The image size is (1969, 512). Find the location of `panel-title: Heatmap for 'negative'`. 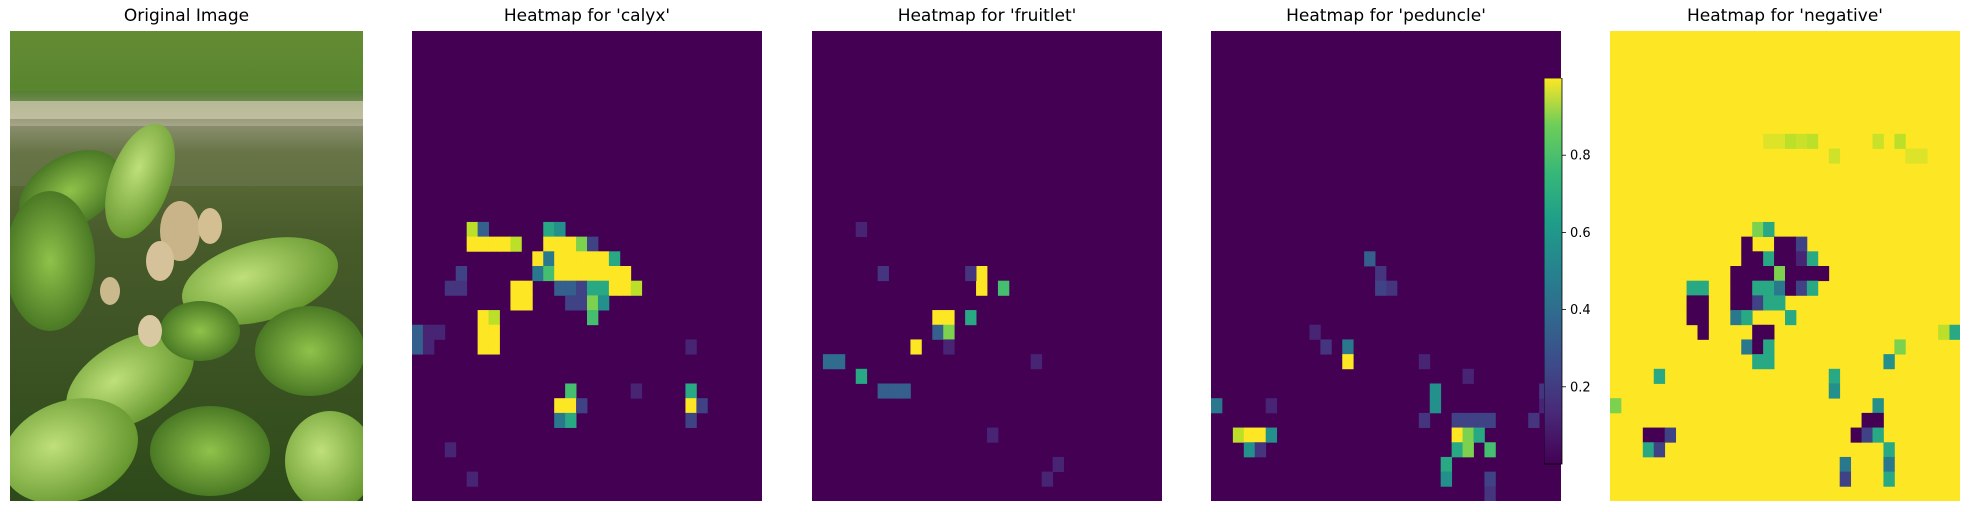

panel-title: Heatmap for 'negative' is located at coordinates (1785, 16).